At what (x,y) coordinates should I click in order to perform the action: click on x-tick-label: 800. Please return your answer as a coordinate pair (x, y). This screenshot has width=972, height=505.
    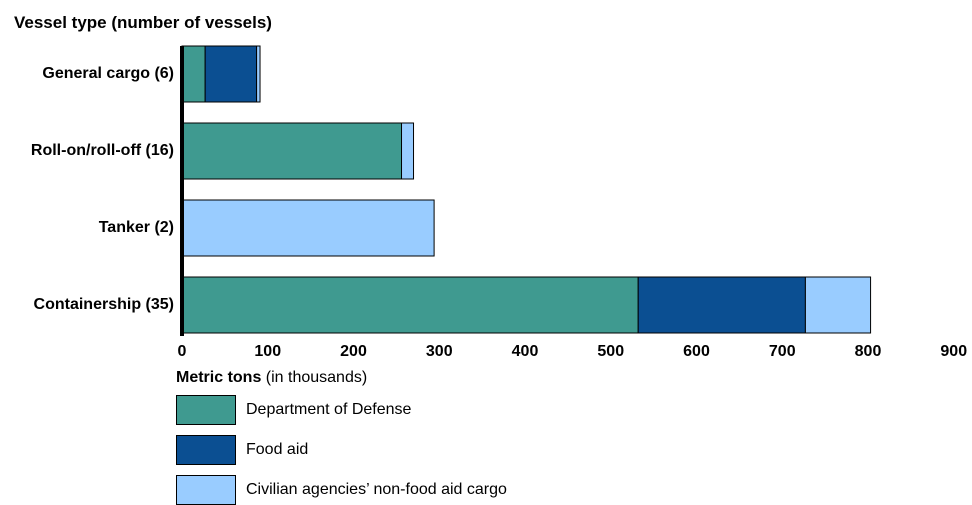
    Looking at the image, I should click on (868, 351).